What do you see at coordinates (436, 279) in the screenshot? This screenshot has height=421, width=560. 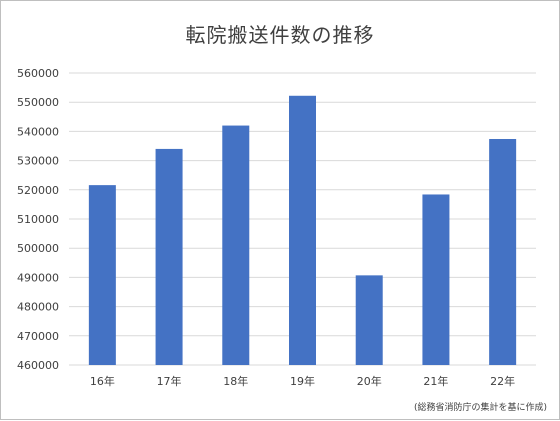 I see `bar-21年` at bounding box center [436, 279].